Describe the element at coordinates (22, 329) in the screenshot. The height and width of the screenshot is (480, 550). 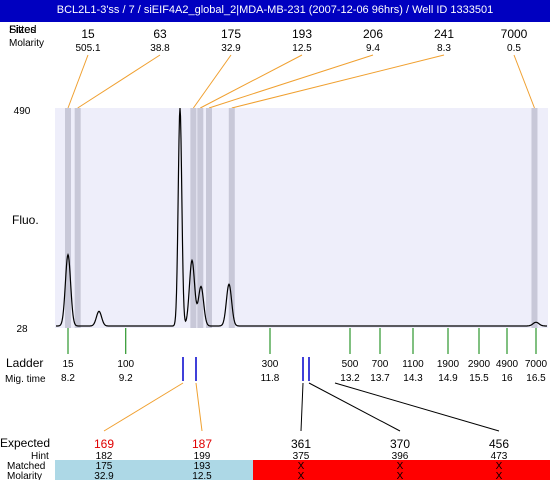
I see `ytick-label-bottom: 28` at that location.